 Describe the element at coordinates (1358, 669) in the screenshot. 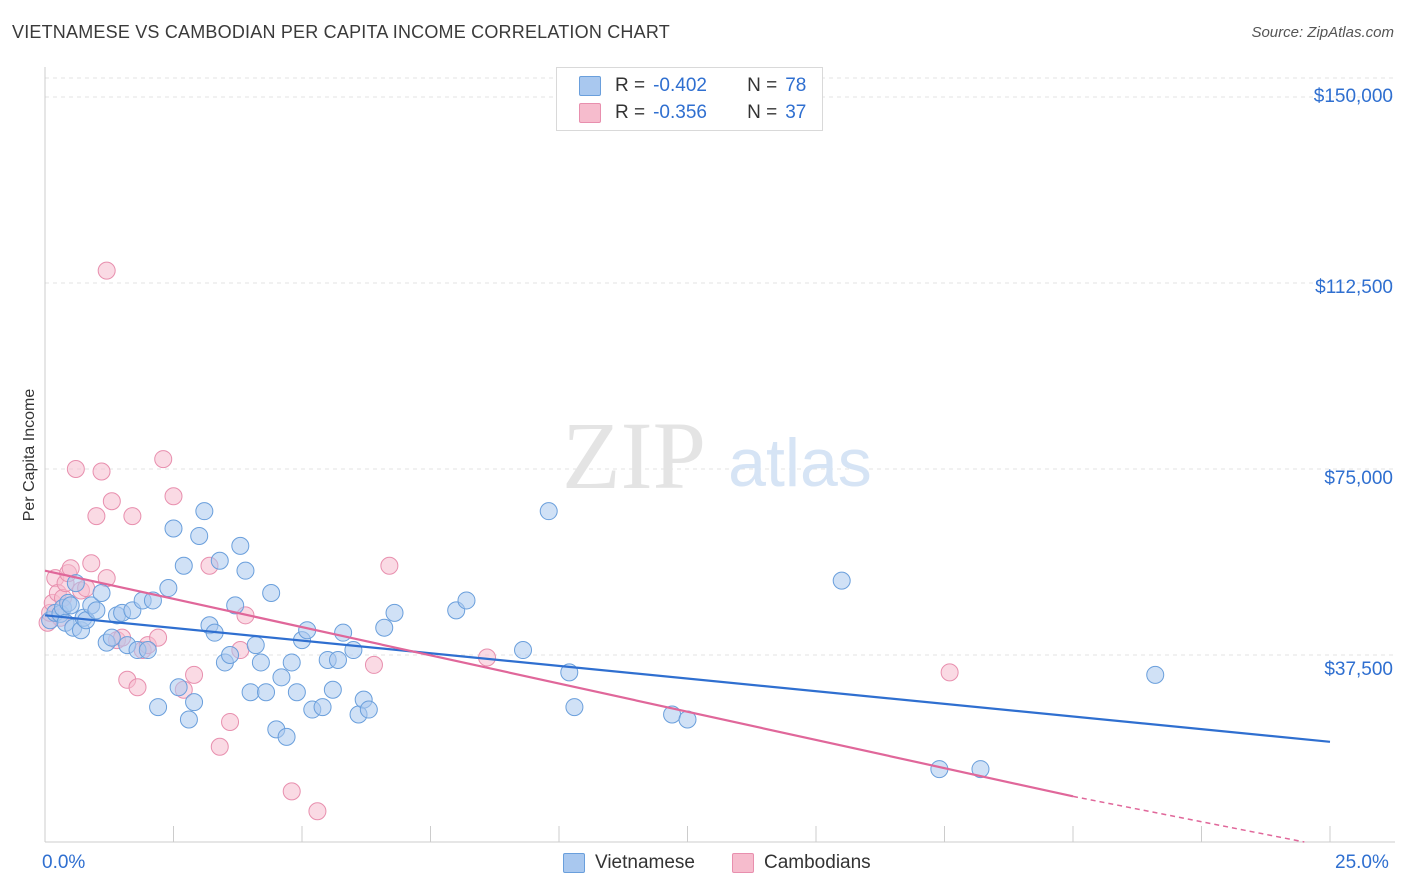

I see `y-tick-label: $37,500` at that location.